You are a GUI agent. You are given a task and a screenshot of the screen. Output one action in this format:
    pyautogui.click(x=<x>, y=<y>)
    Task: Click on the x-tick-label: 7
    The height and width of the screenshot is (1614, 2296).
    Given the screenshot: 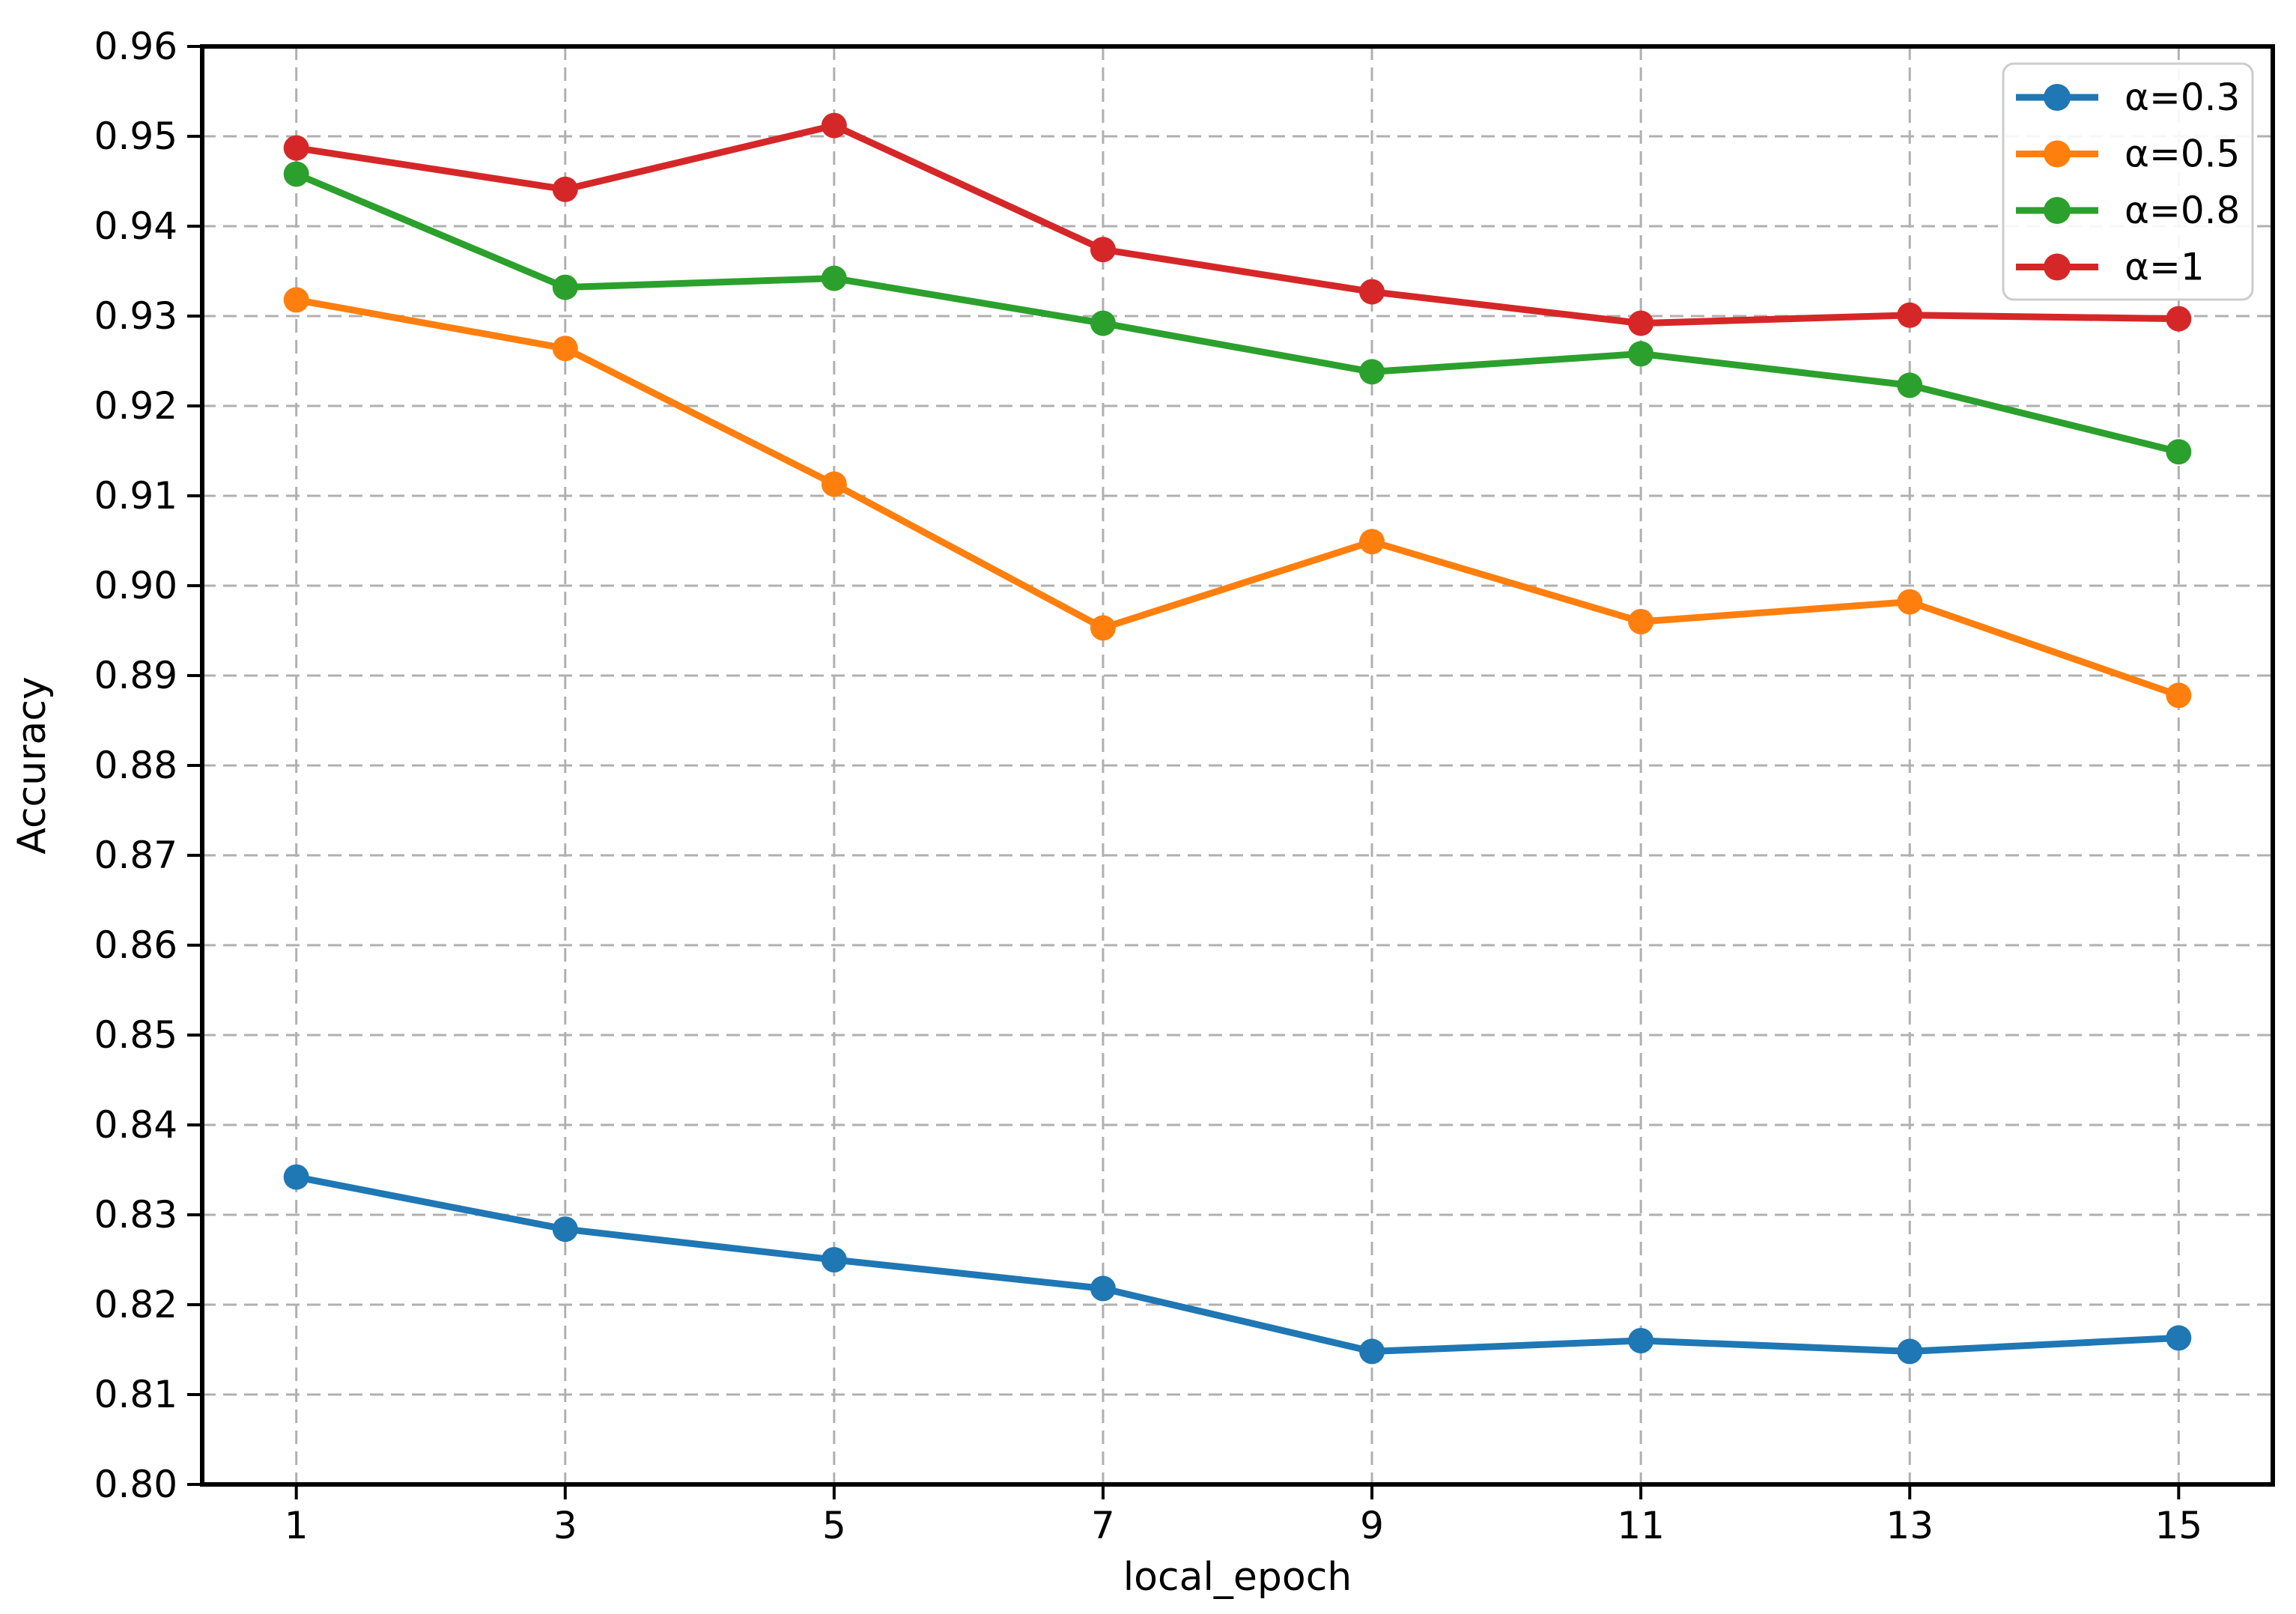 What is the action you would take?
    pyautogui.click(x=1103, y=1525)
    